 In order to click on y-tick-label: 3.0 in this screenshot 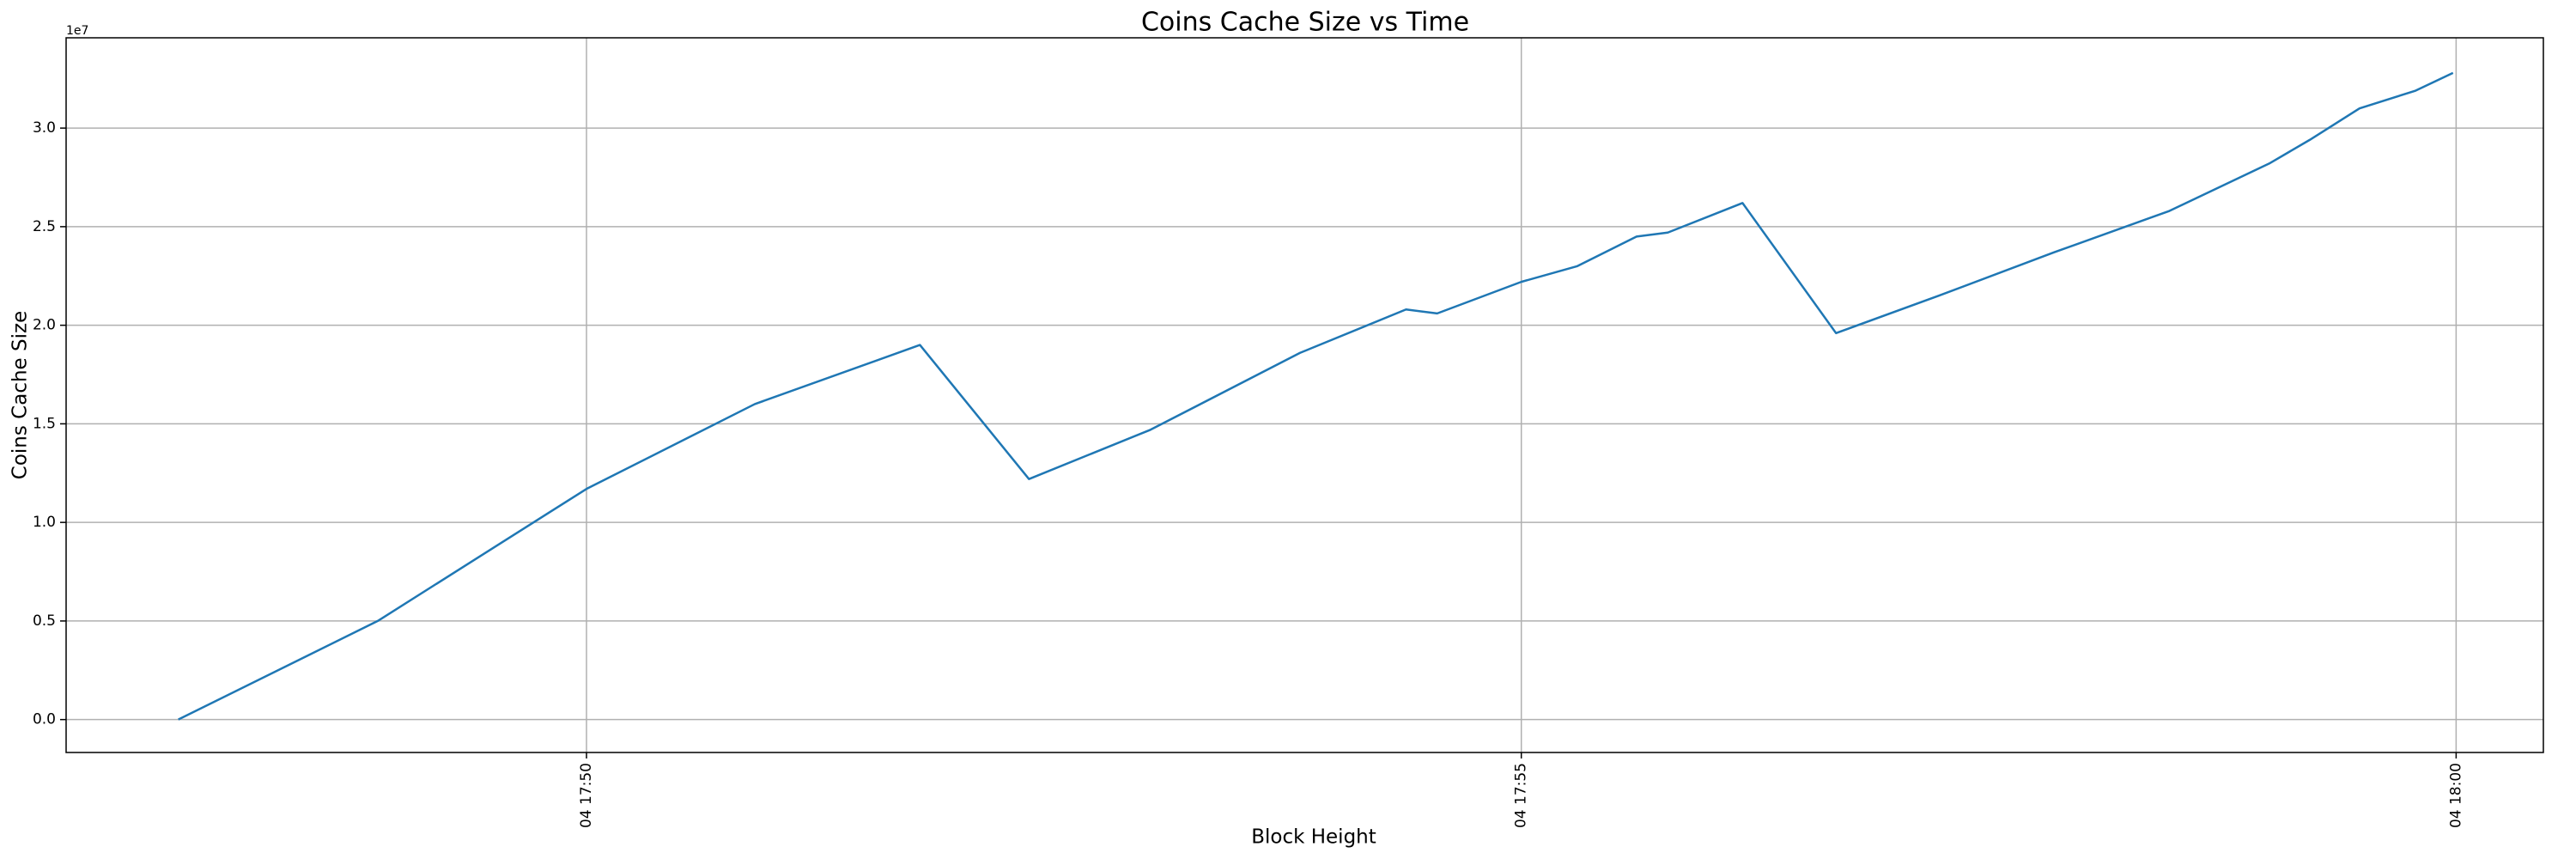, I will do `click(44, 128)`.